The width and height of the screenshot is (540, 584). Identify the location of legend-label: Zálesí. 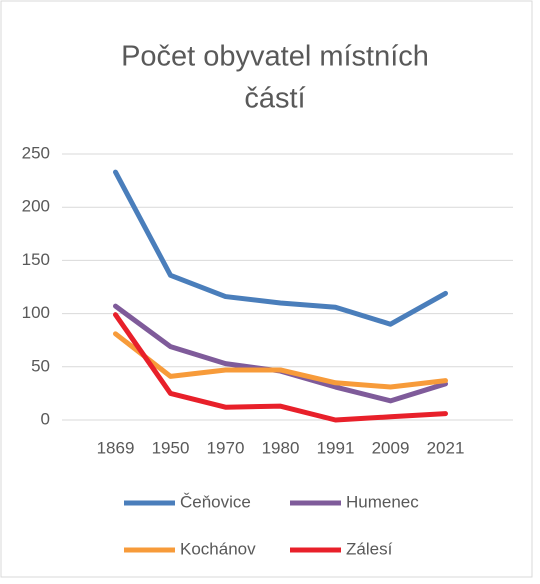
(369, 548).